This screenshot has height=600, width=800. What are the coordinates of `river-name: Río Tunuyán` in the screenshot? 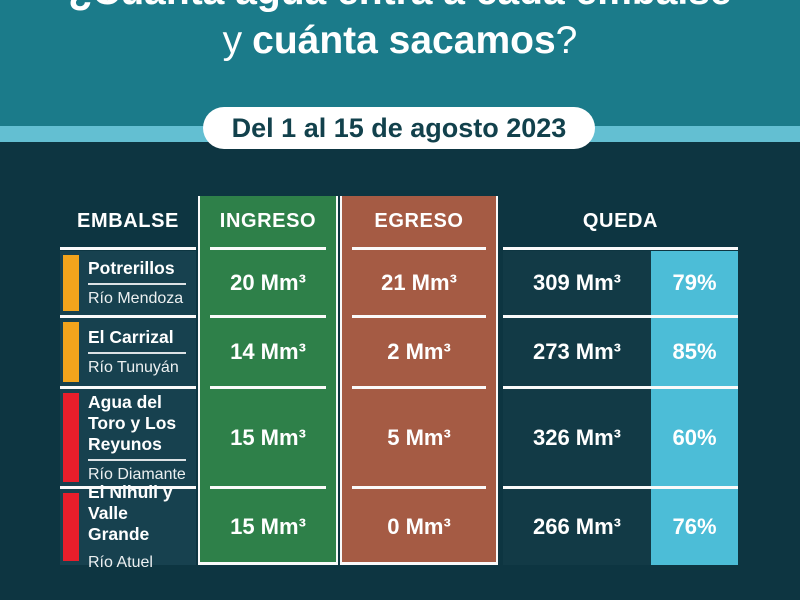 It's located at (133, 367).